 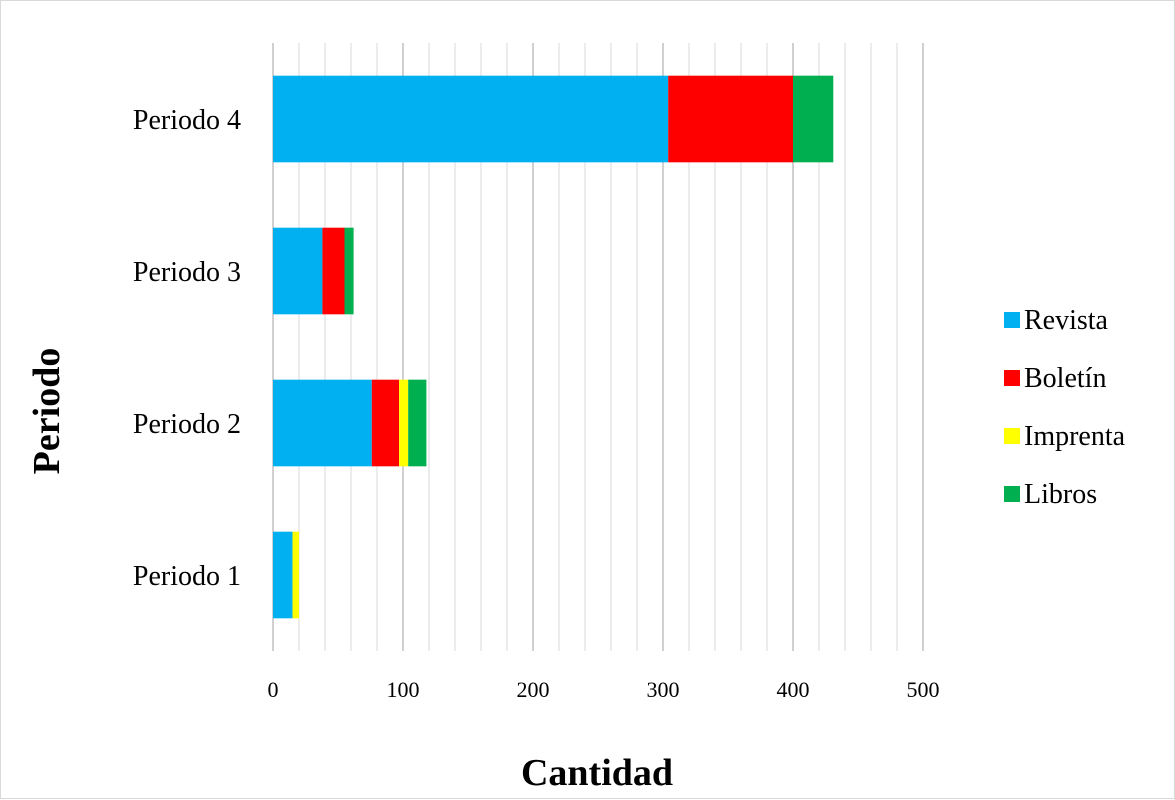 What do you see at coordinates (1012, 320) in the screenshot?
I see `legend-swatch-revista` at bounding box center [1012, 320].